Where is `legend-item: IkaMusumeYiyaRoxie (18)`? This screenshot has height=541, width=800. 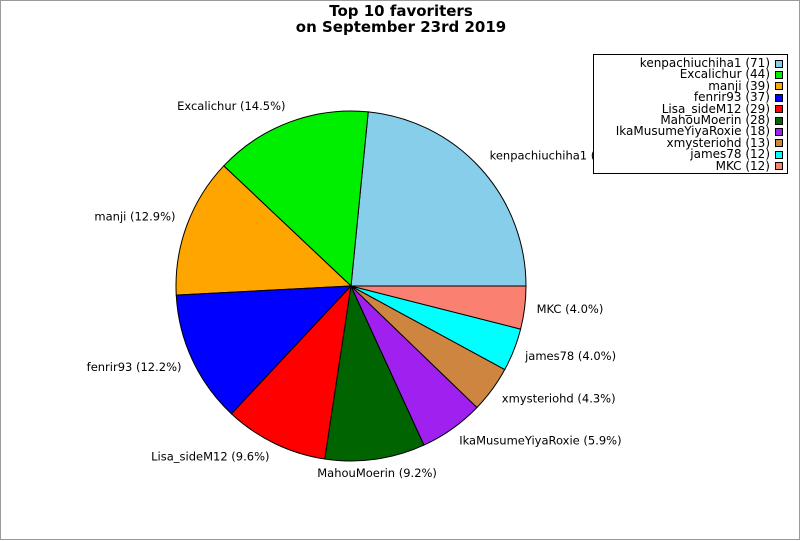
legend-item: IkaMusumeYiyaRoxie (18) is located at coordinates (688, 131).